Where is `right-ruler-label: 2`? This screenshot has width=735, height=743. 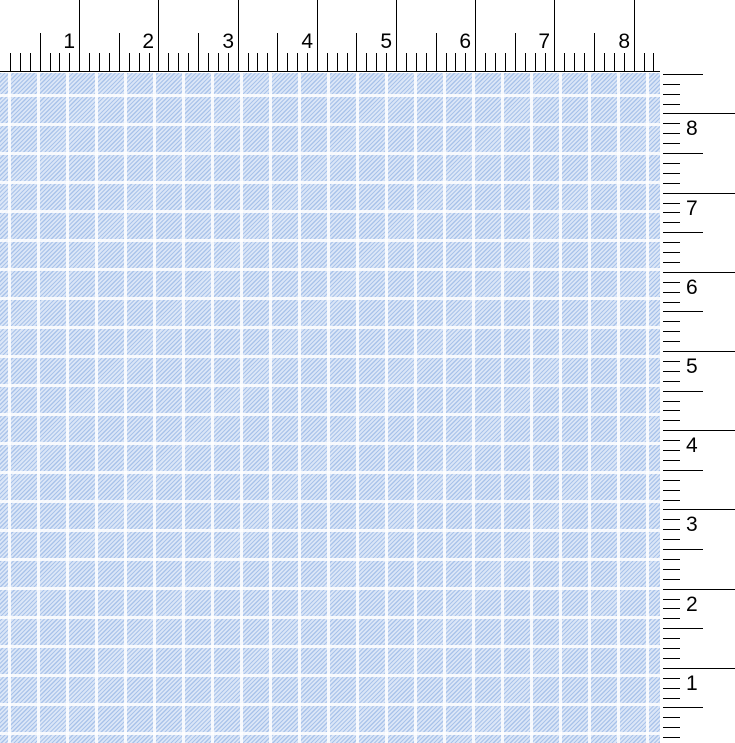 right-ruler-label: 2 is located at coordinates (692, 604).